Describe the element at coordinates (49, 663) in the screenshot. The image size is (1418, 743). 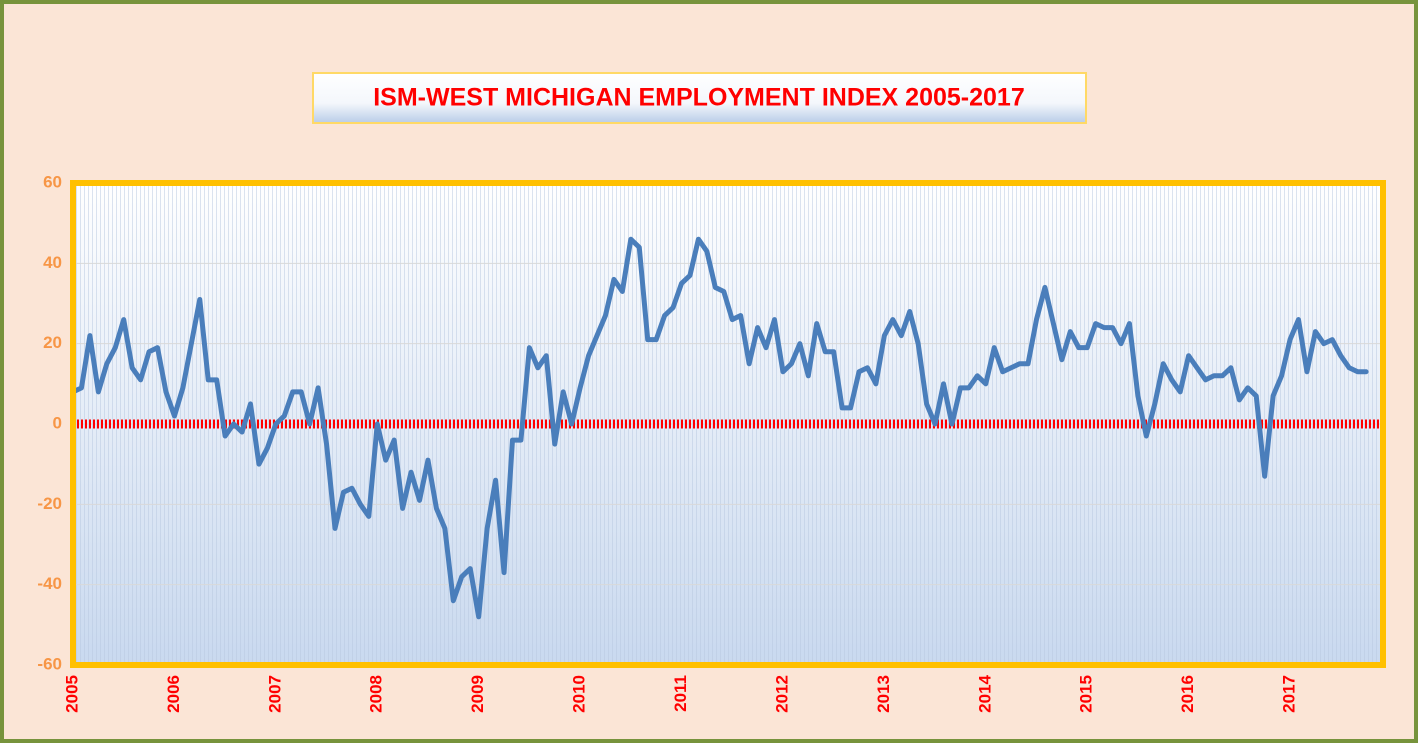
I see `y-tick-label: -60` at that location.